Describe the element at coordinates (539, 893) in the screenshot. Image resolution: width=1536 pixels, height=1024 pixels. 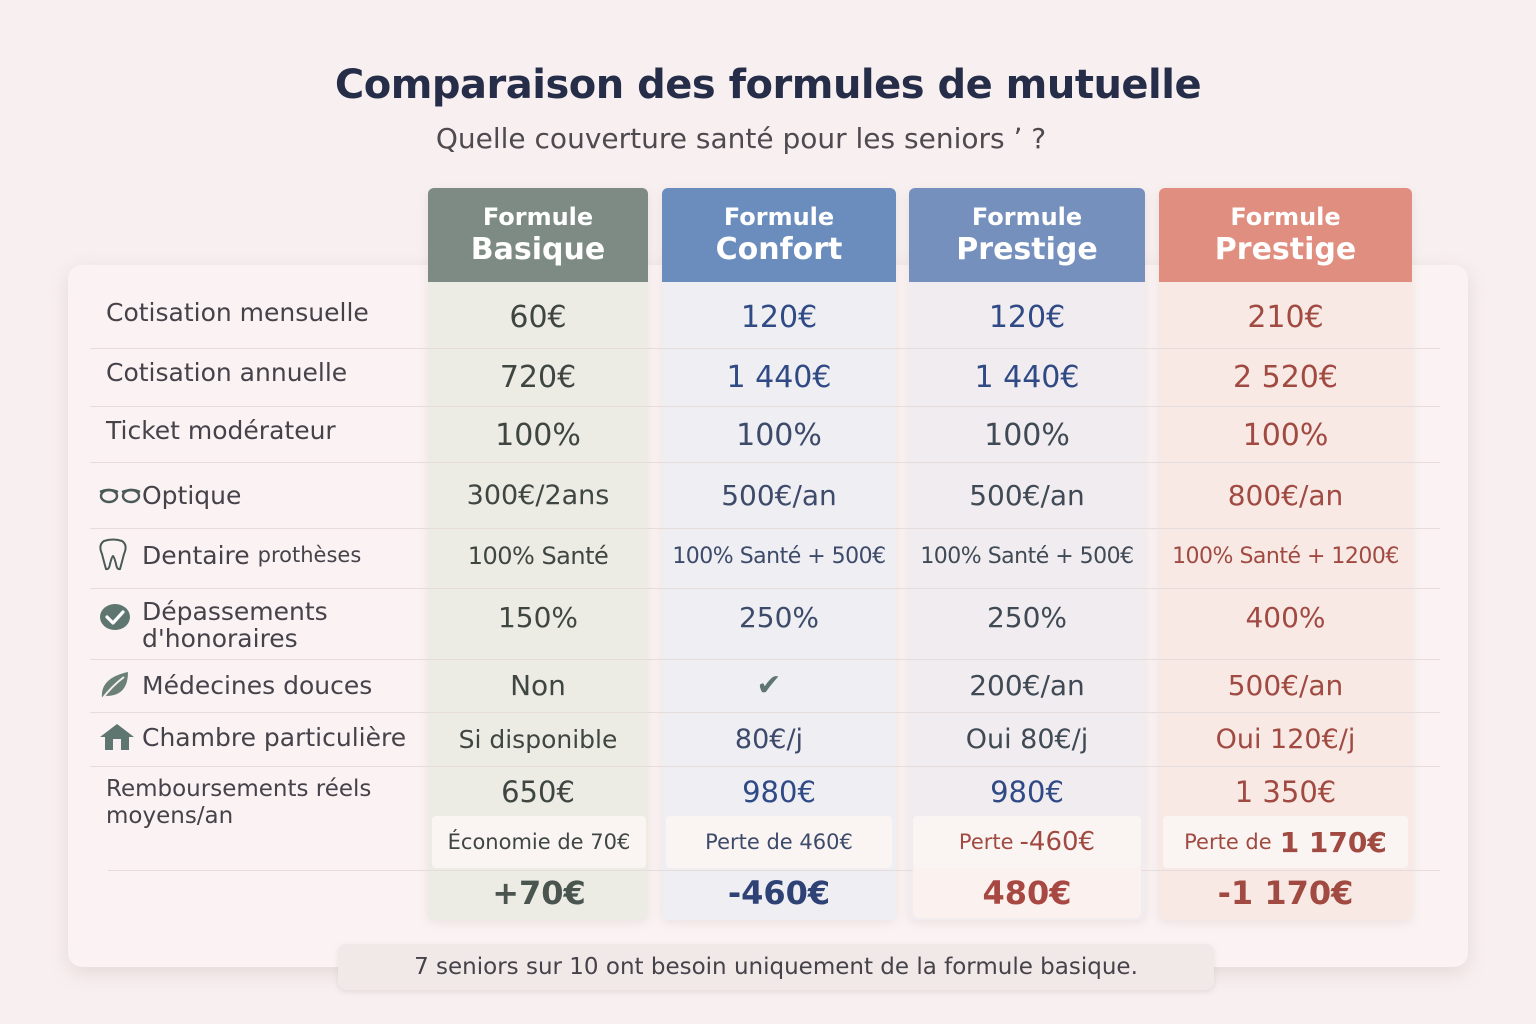
I see `total-basique: +70€` at that location.